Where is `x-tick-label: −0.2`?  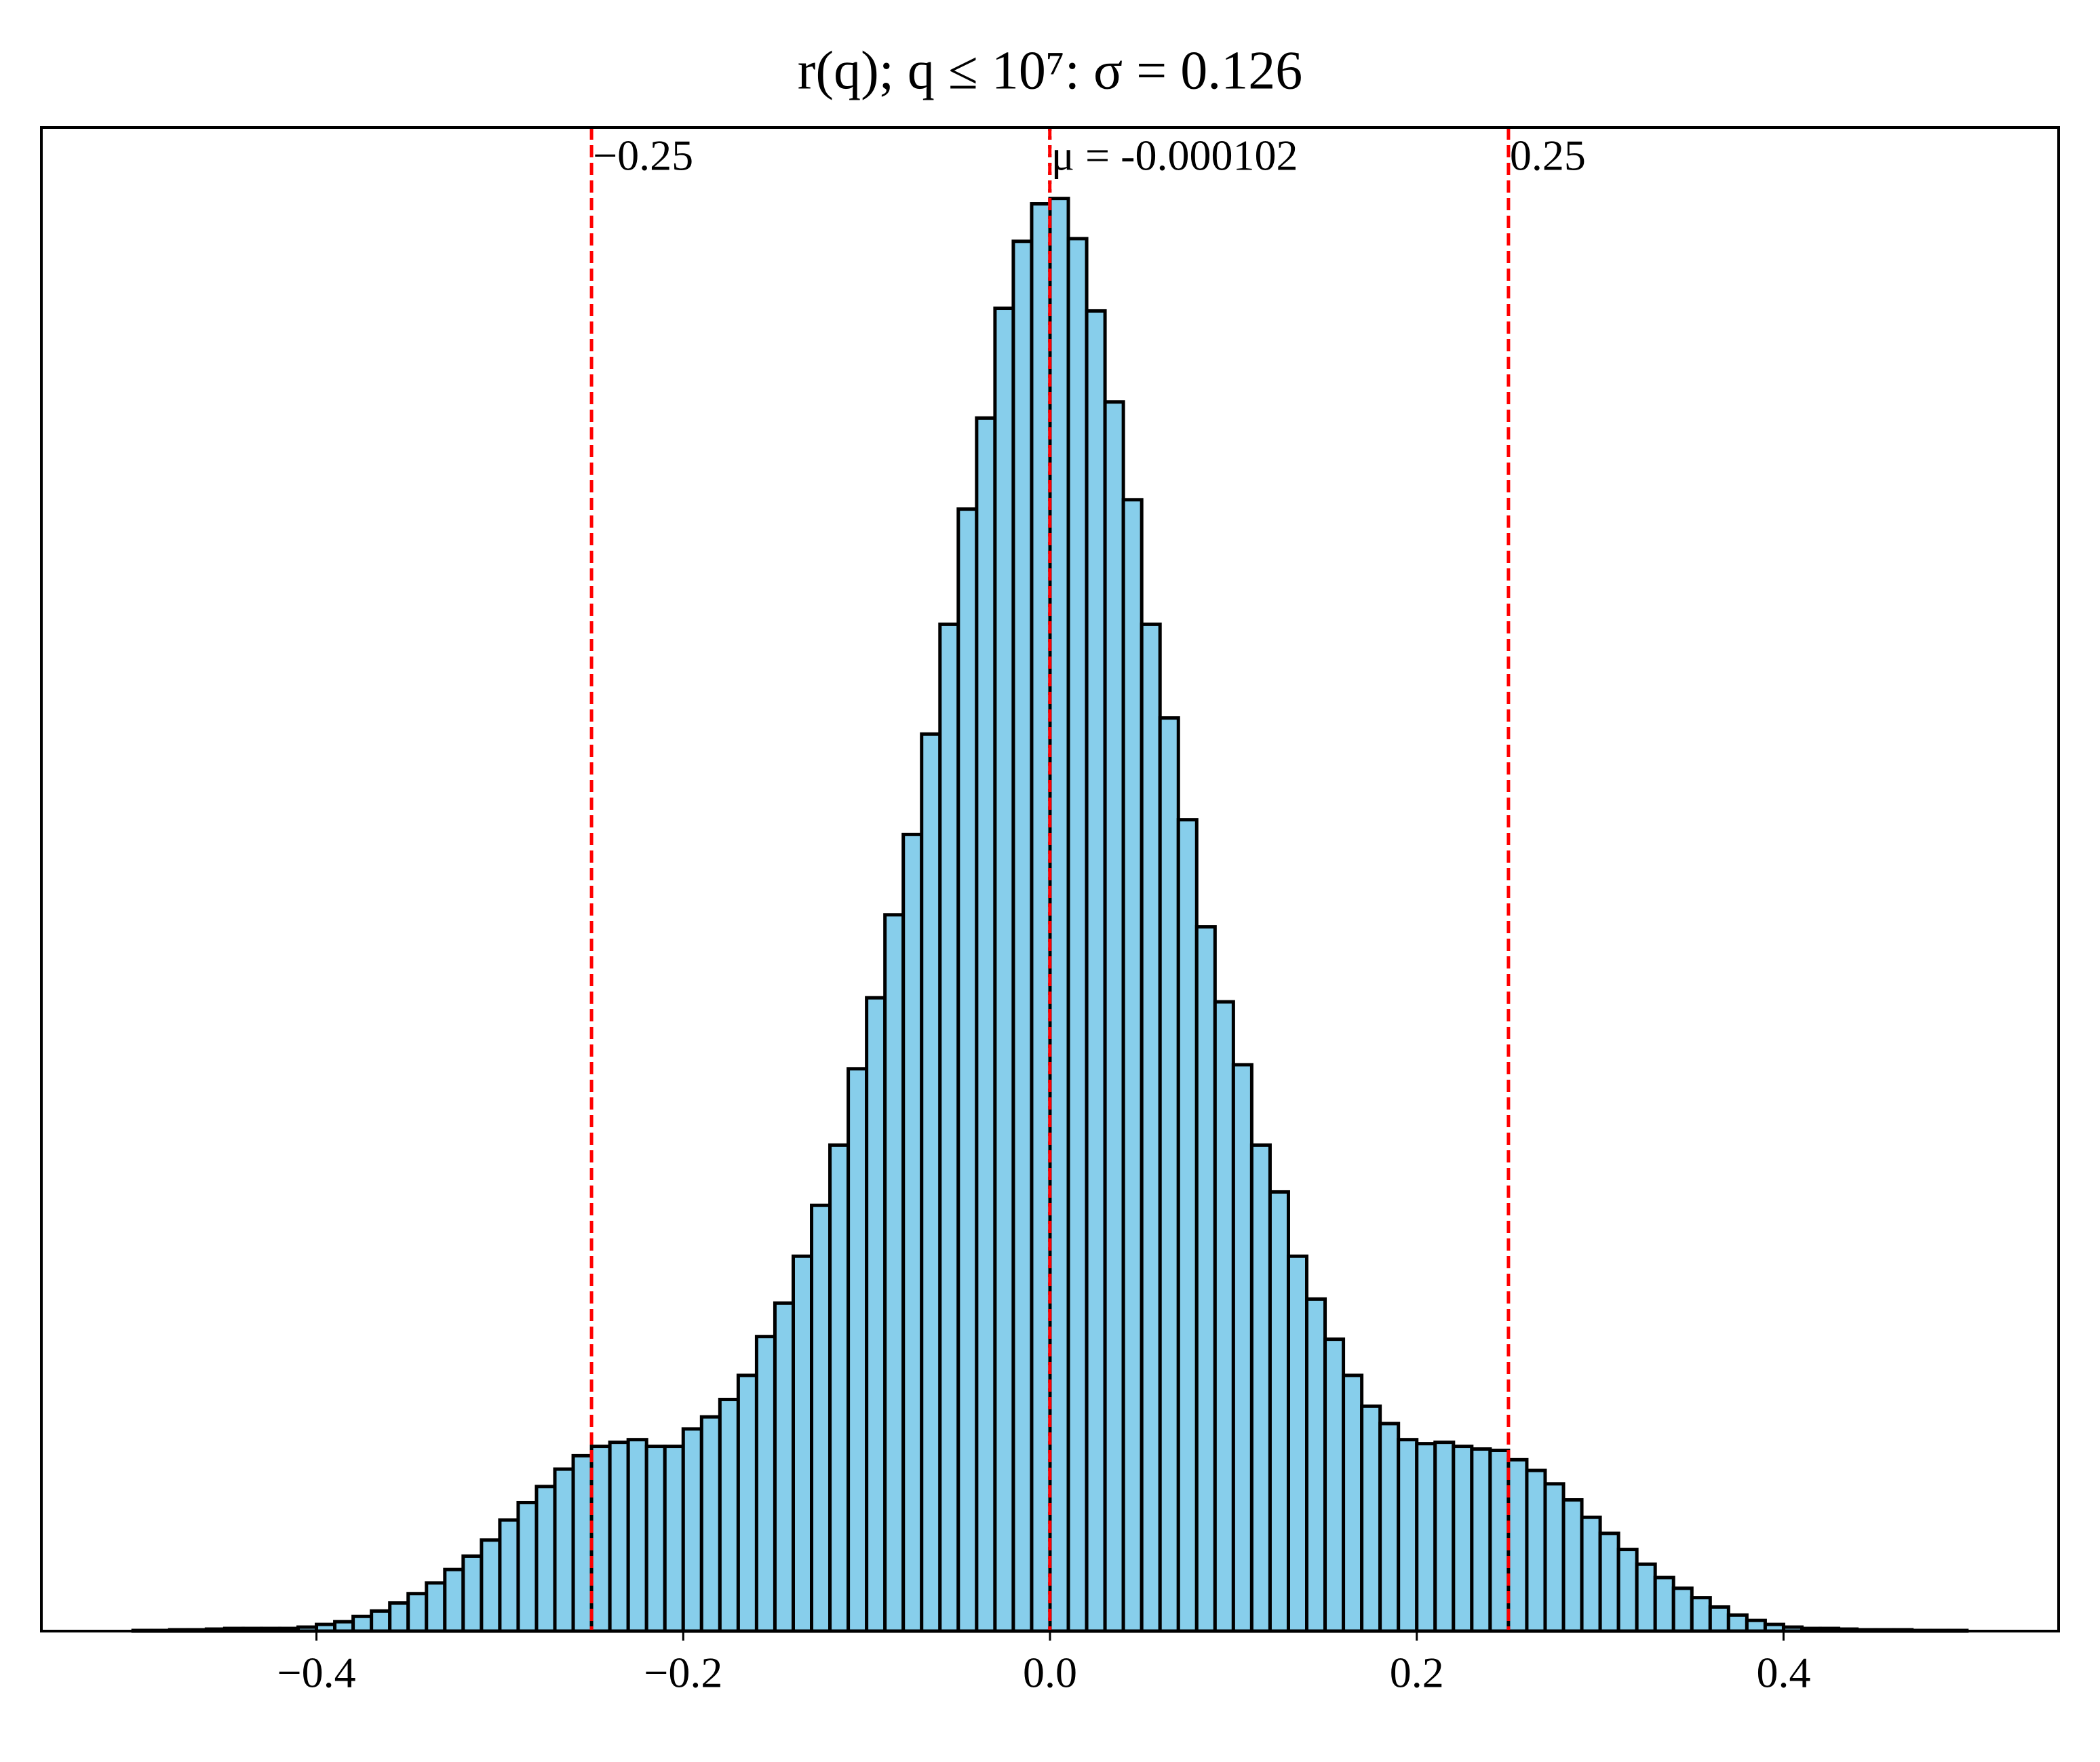
x-tick-label: −0.2 is located at coordinates (683, 1673).